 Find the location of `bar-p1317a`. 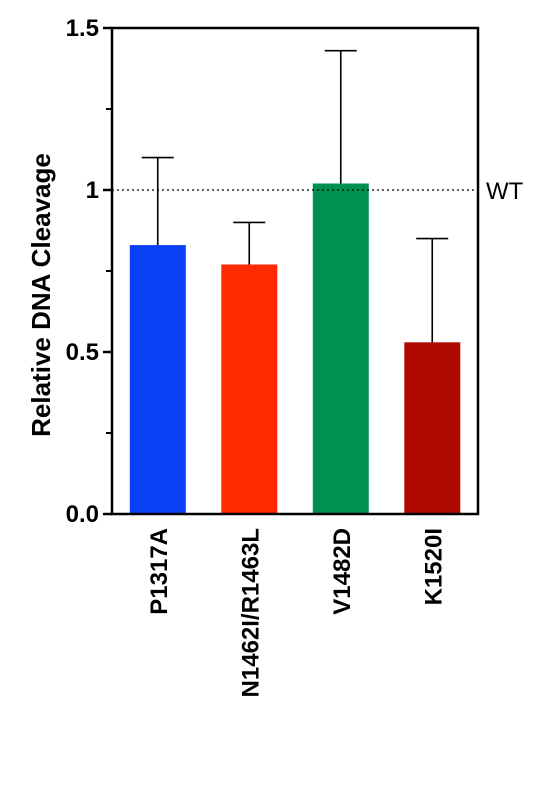

bar-p1317a is located at coordinates (157, 379).